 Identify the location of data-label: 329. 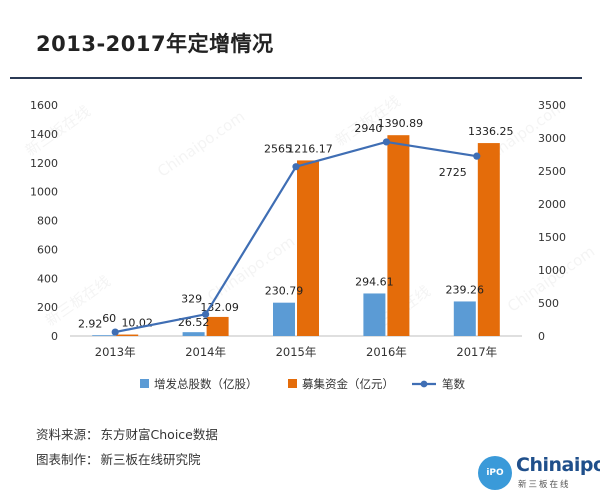
(191, 298).